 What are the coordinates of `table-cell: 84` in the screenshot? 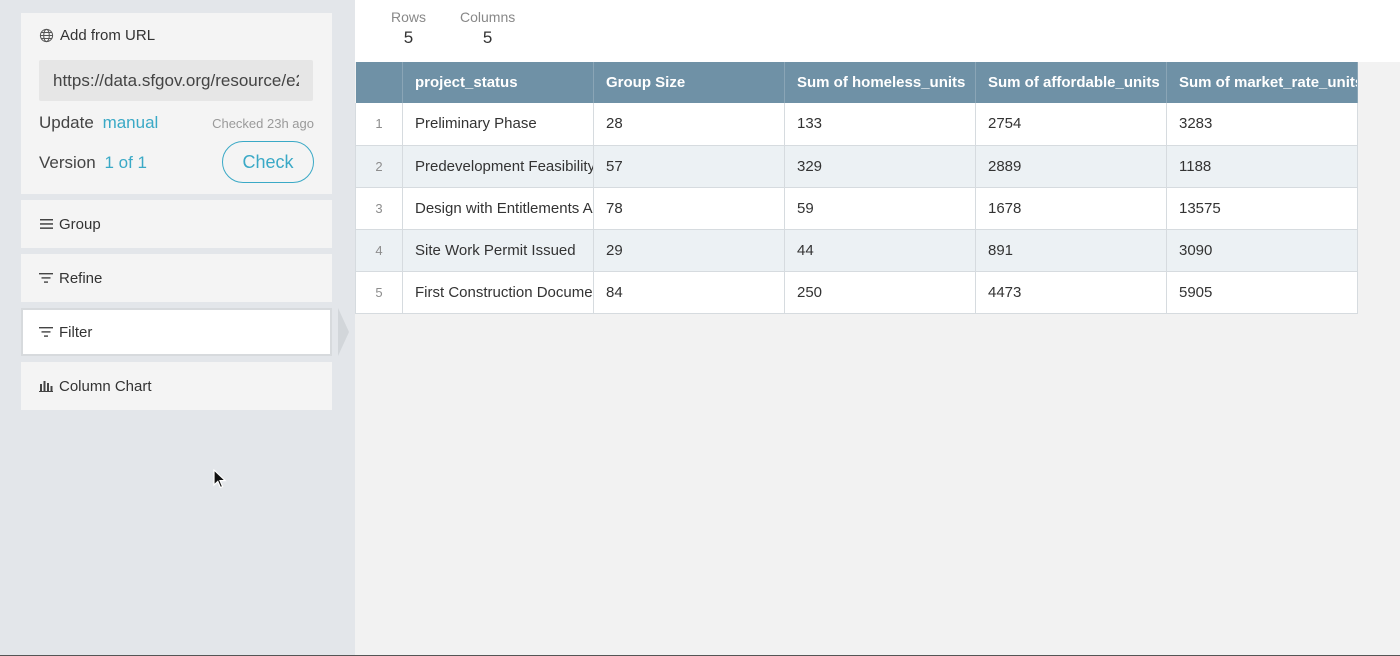 It's located at (689, 292).